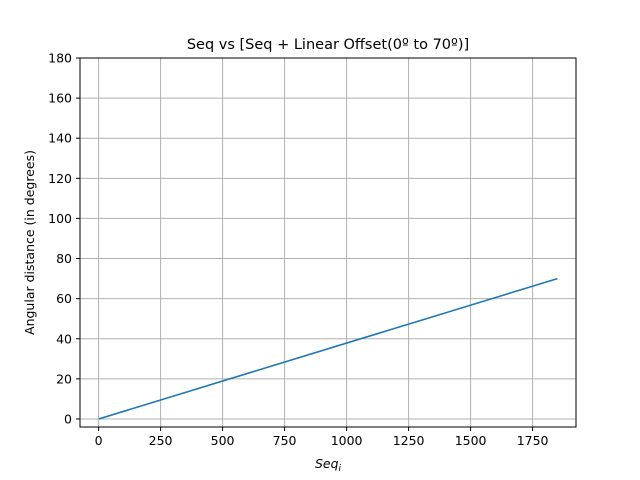  I want to click on x-tick-label: 250, so click(161, 440).